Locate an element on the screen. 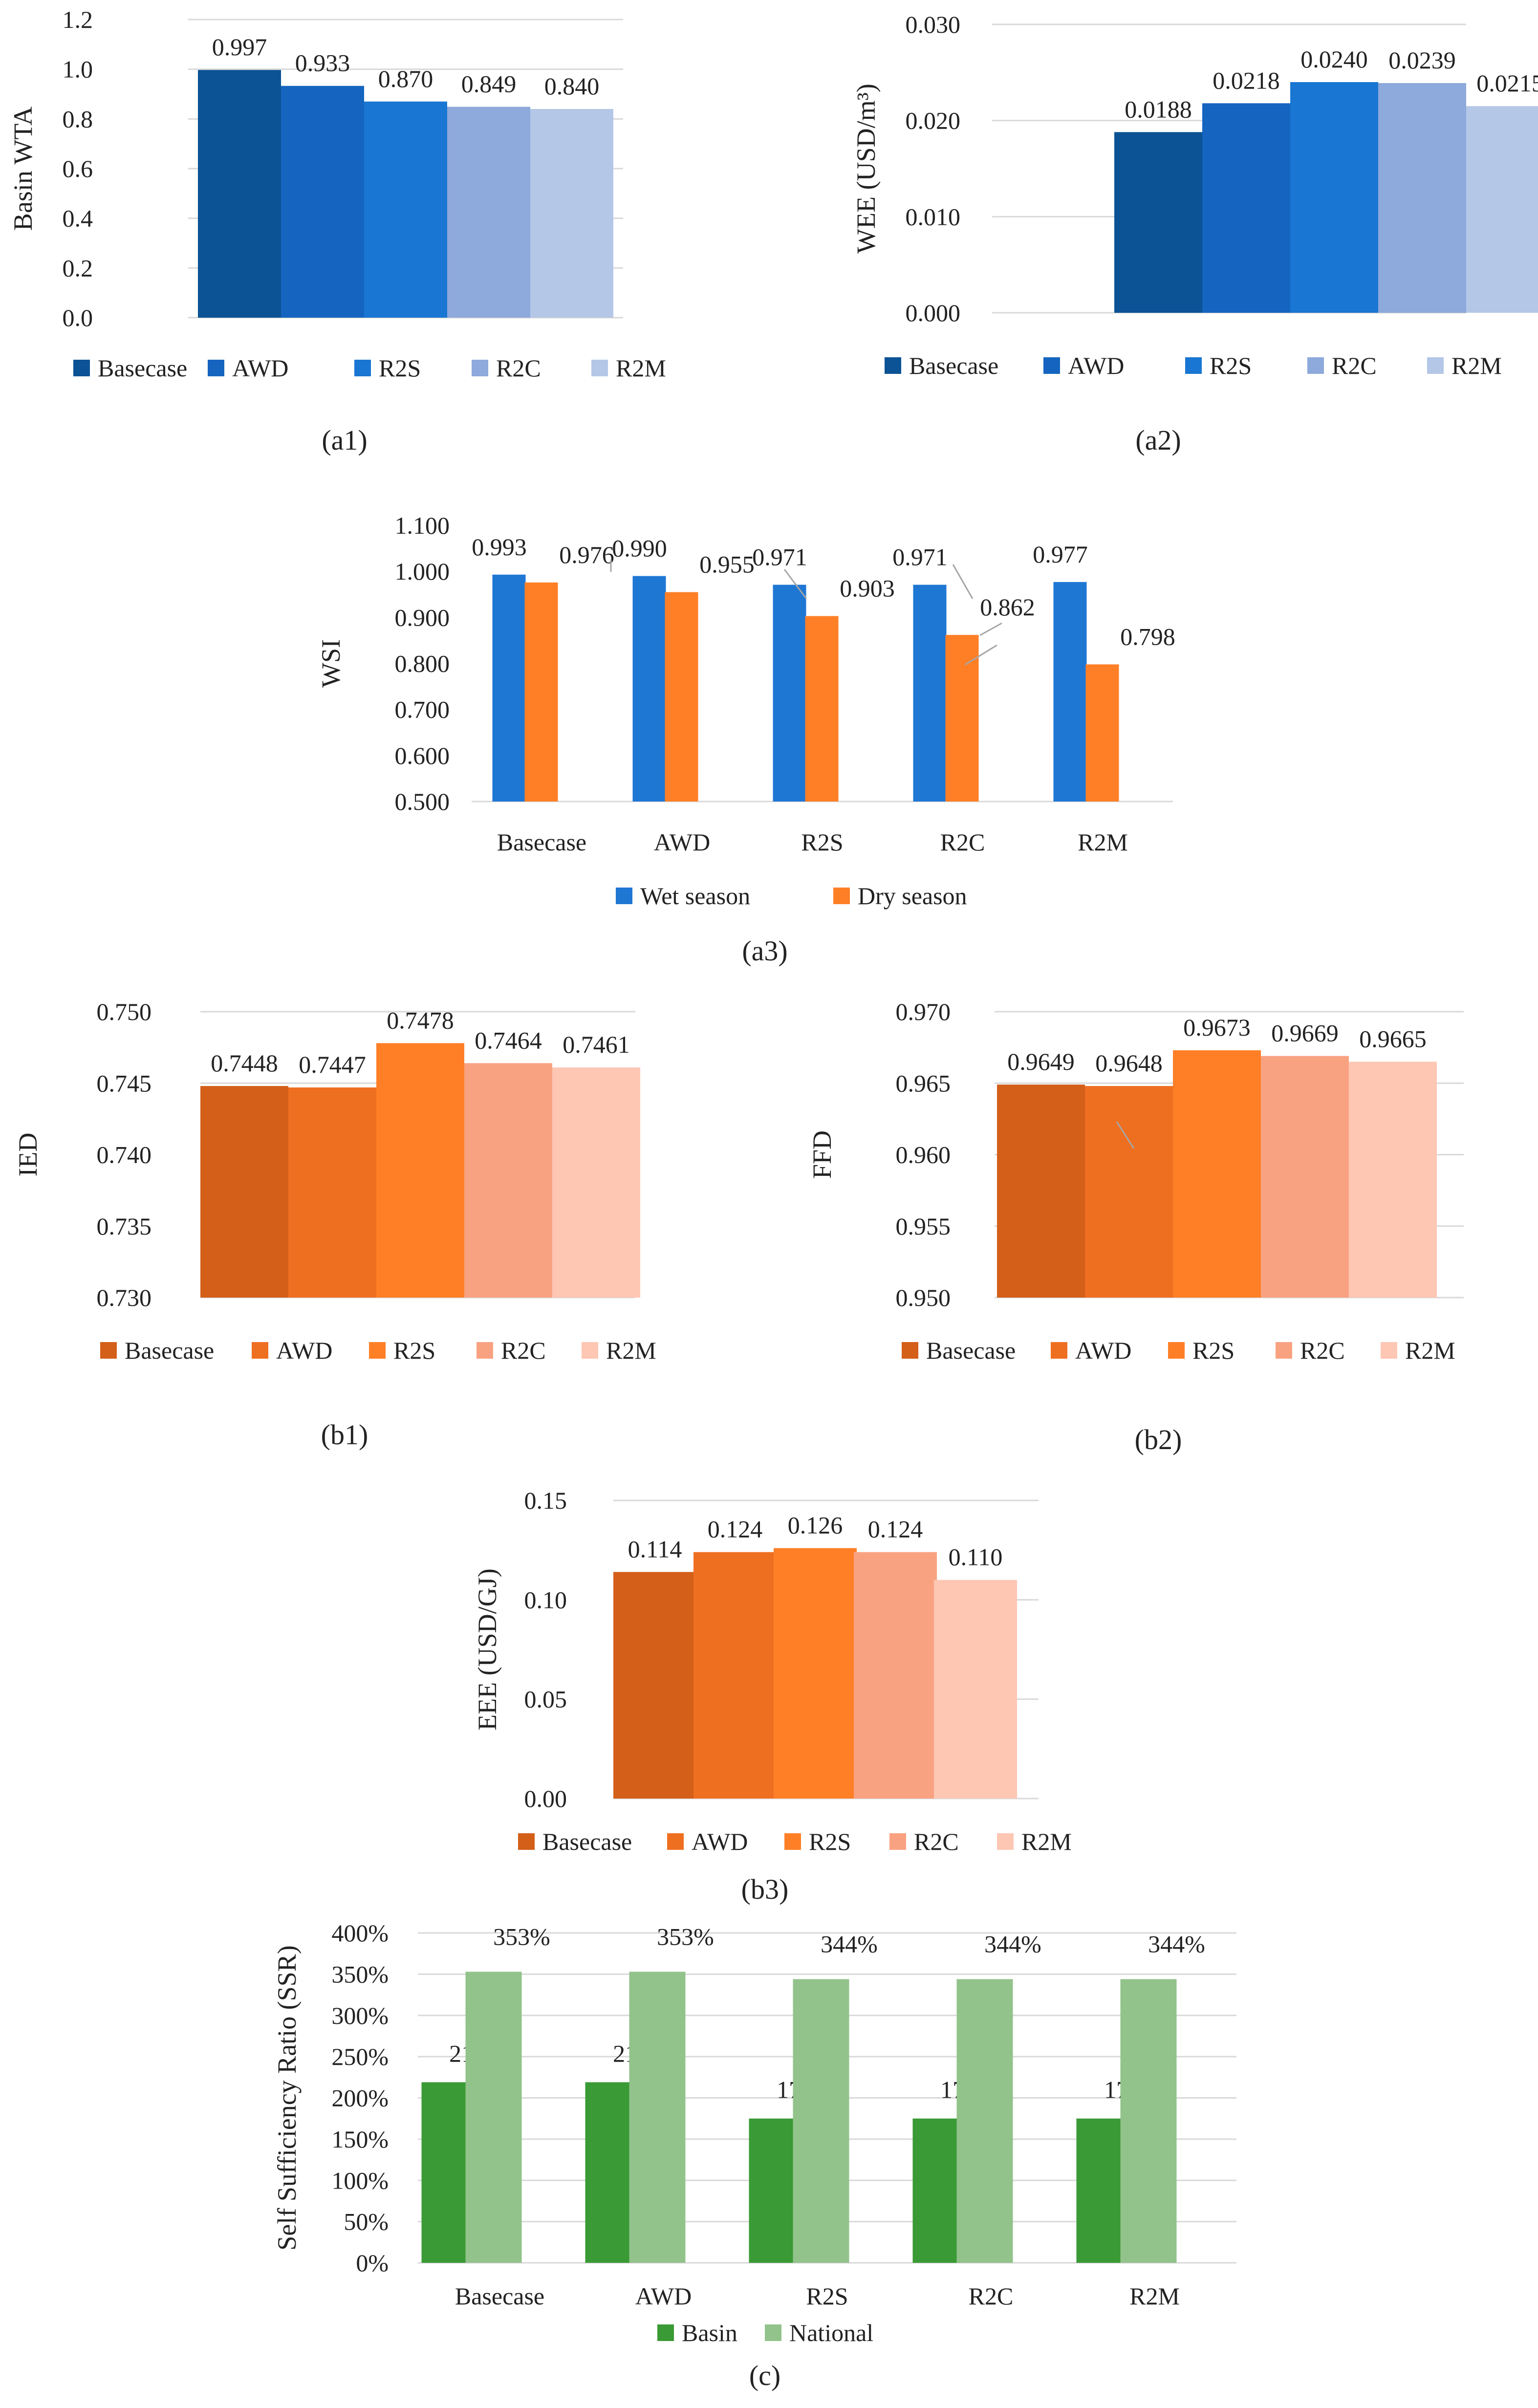 This screenshot has width=1538, height=2408. data-label: 0.990 is located at coordinates (639, 549).